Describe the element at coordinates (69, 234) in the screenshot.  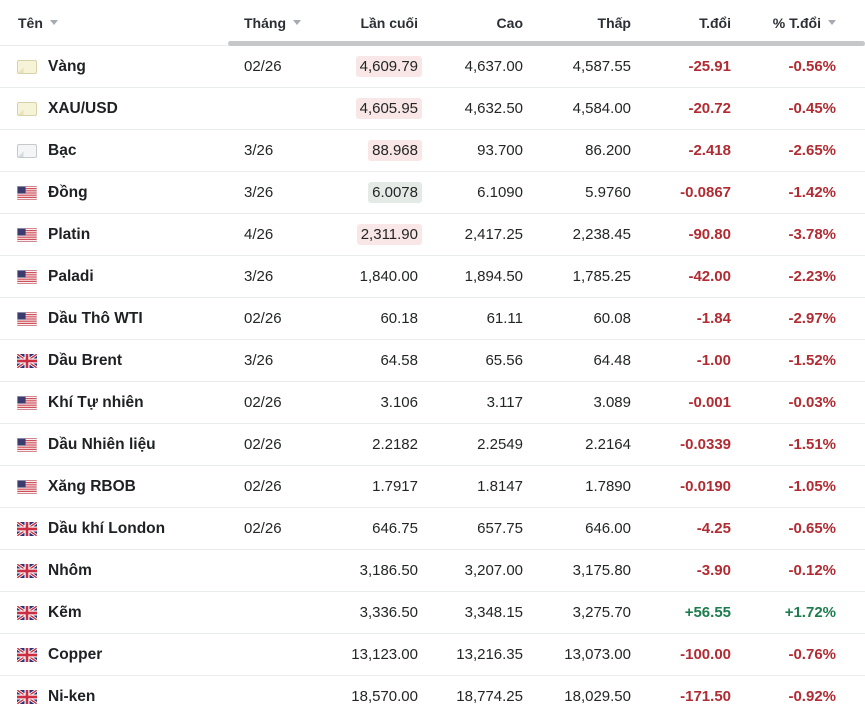
I see `instrument-name-link: Platin` at that location.